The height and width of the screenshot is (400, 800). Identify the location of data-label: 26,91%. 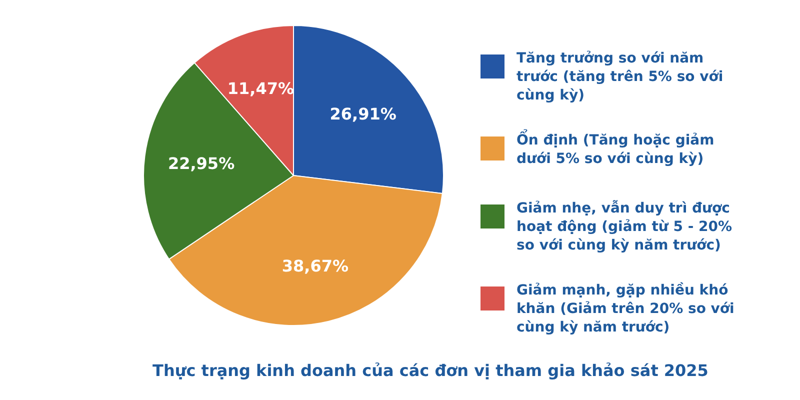
(363, 114).